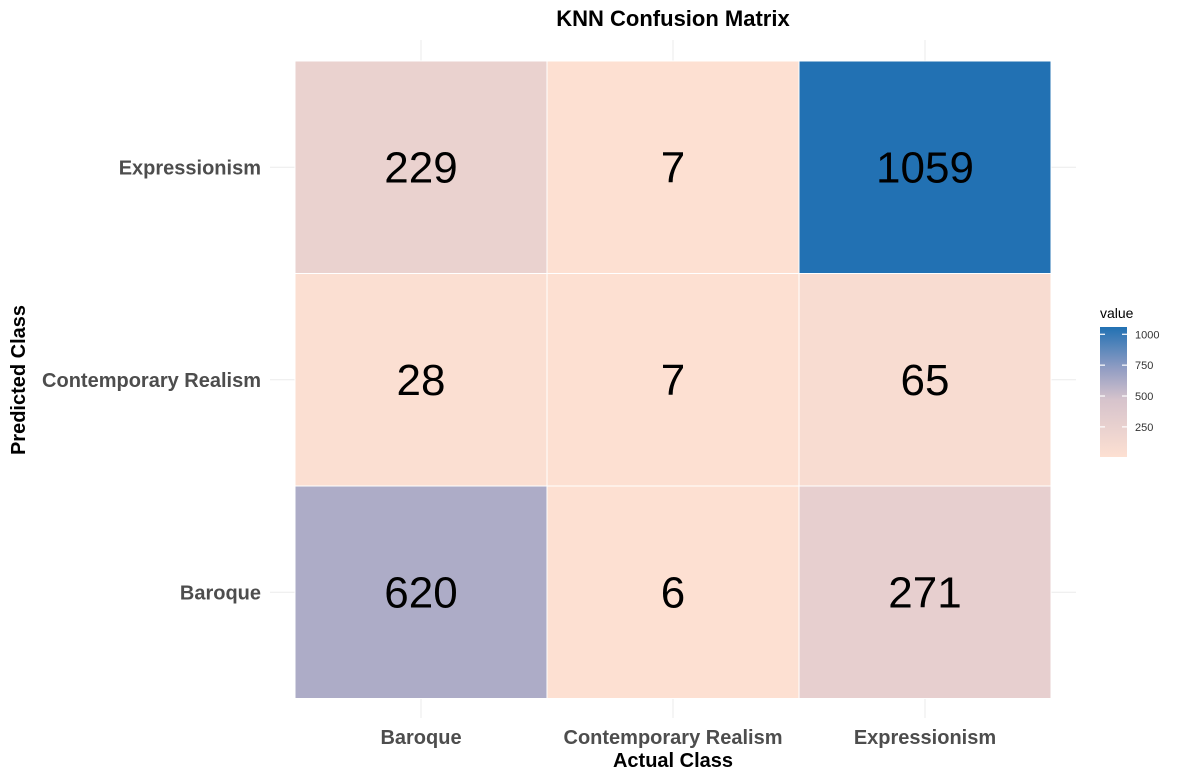  What do you see at coordinates (1147, 335) in the screenshot?
I see `legend-tick-label: 1000` at bounding box center [1147, 335].